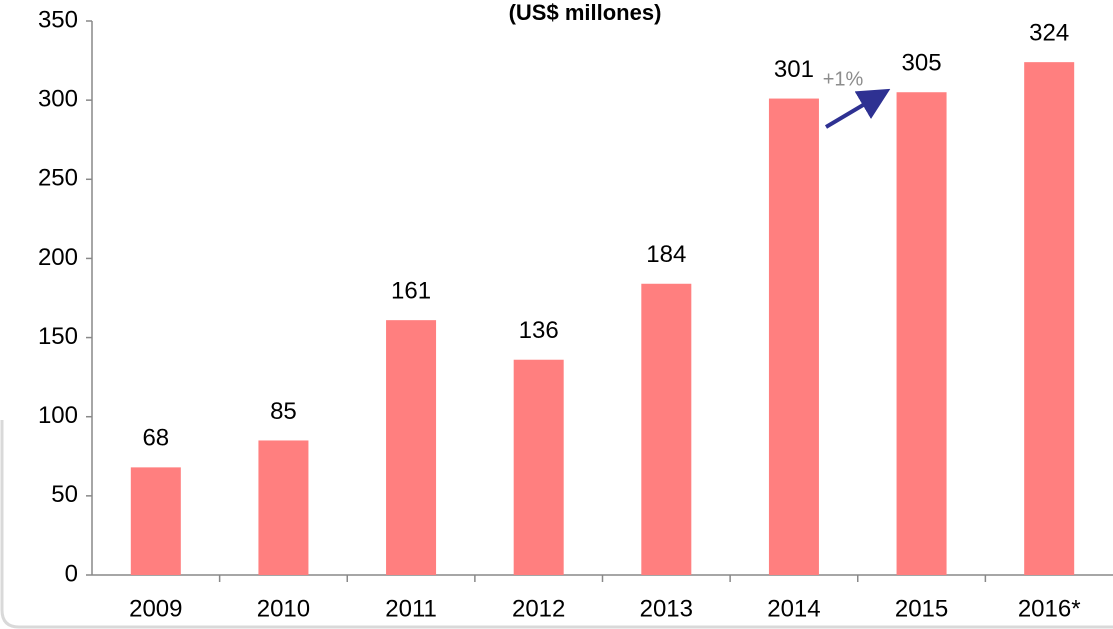 This screenshot has height=629, width=1113. Describe the element at coordinates (283, 411) in the screenshot. I see `value-label: 85` at that location.